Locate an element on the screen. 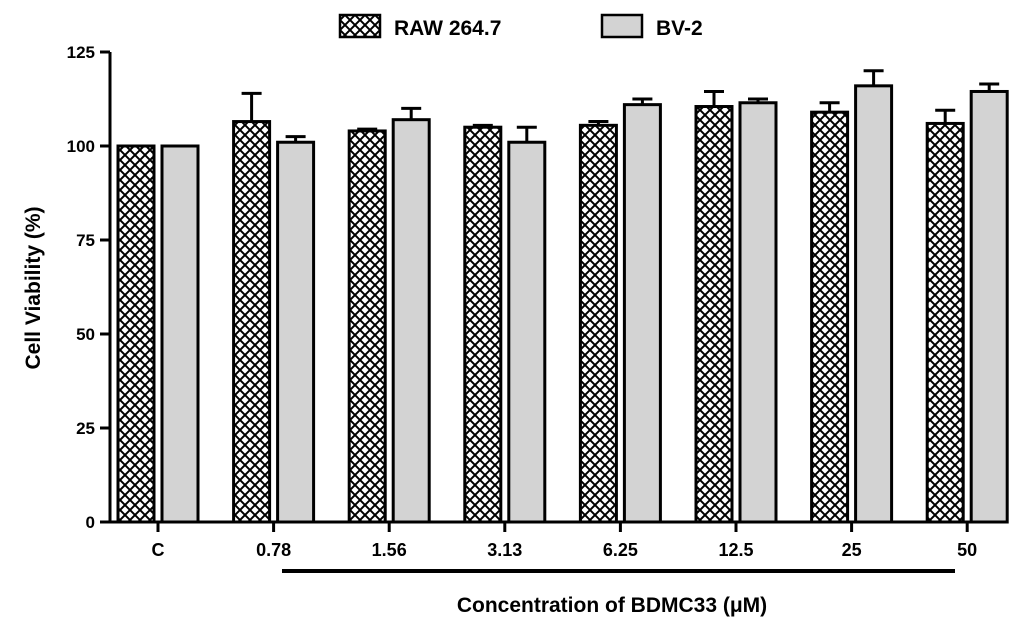 The height and width of the screenshot is (635, 1024). legend-swatch-raw is located at coordinates (360, 26).